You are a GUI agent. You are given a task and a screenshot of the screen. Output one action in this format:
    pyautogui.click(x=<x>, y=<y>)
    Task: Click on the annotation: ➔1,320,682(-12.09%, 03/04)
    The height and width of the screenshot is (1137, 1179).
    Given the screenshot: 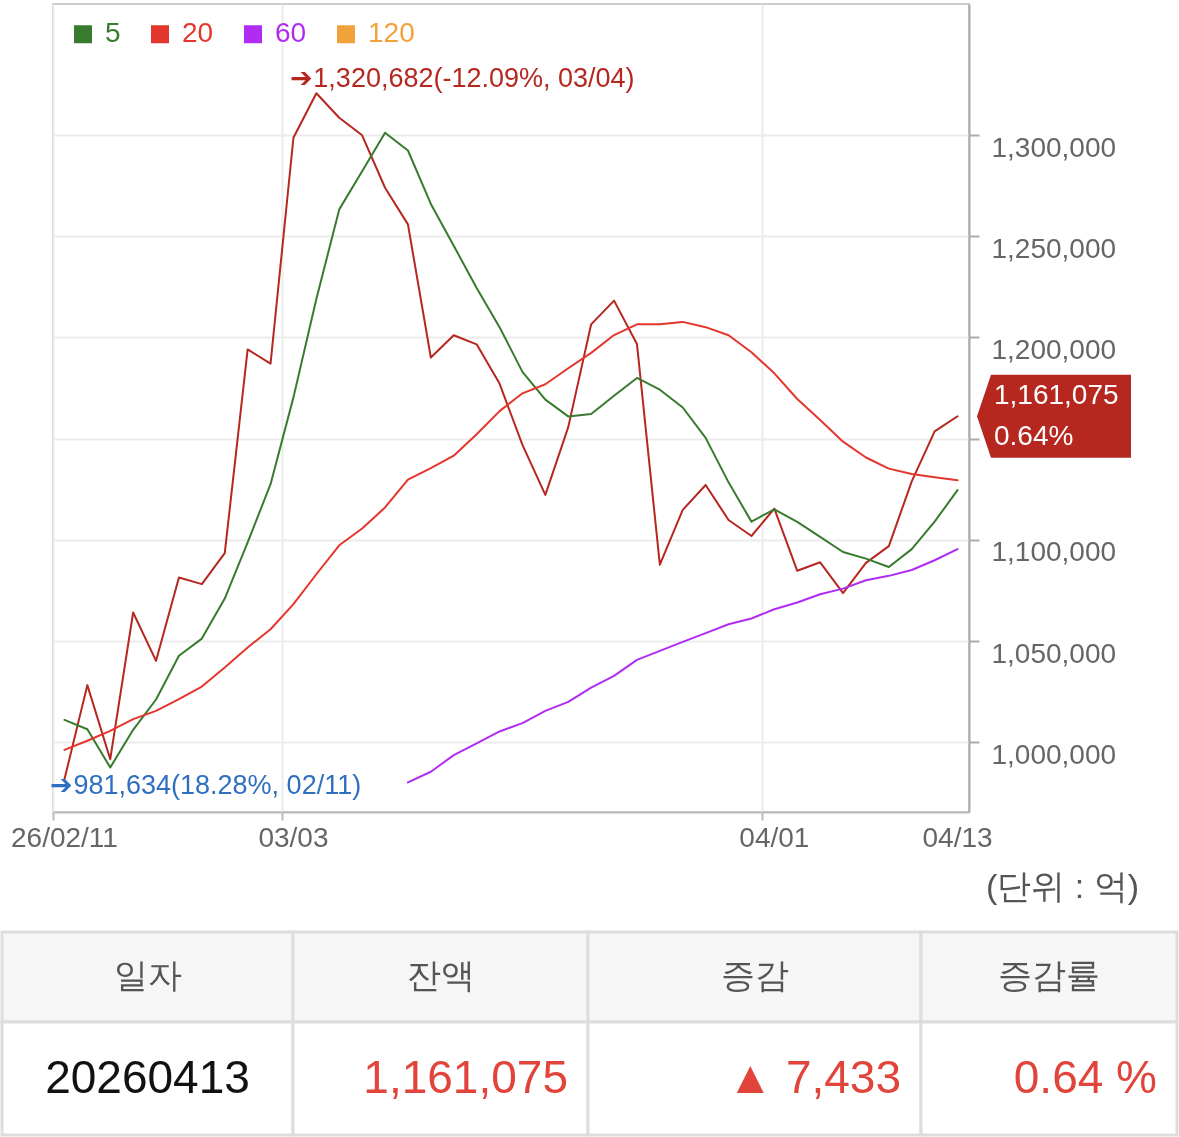 What is the action you would take?
    pyautogui.click(x=462, y=78)
    